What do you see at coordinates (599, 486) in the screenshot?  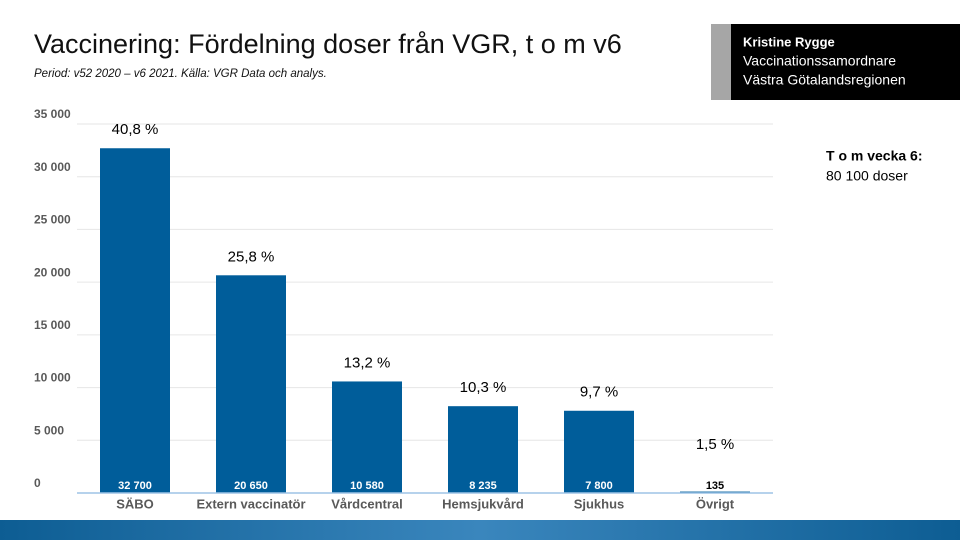 I see `value-label: 7 800` at bounding box center [599, 486].